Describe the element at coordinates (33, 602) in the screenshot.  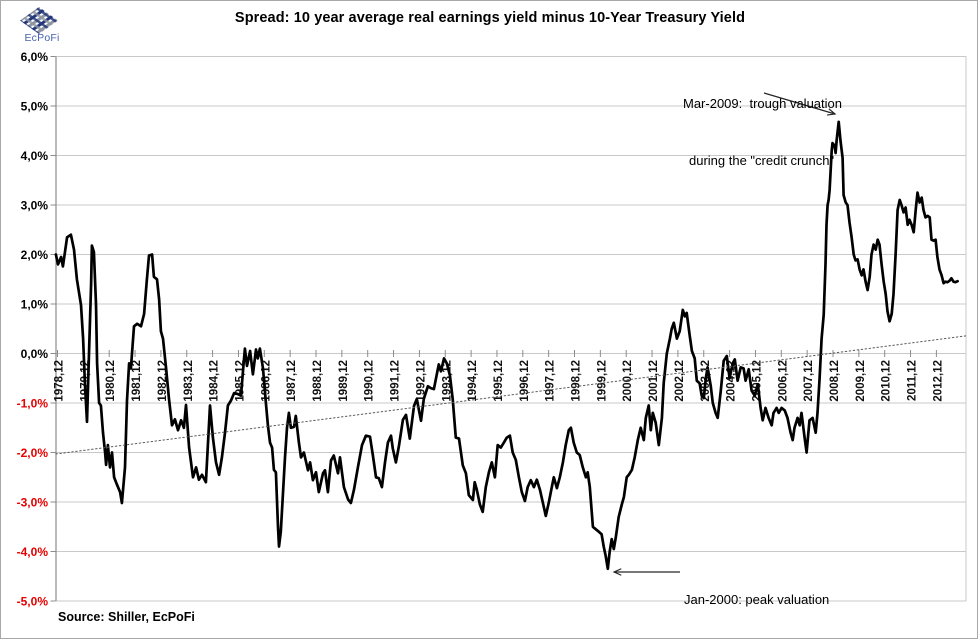
I see `y-tick-label: -5,0%` at that location.